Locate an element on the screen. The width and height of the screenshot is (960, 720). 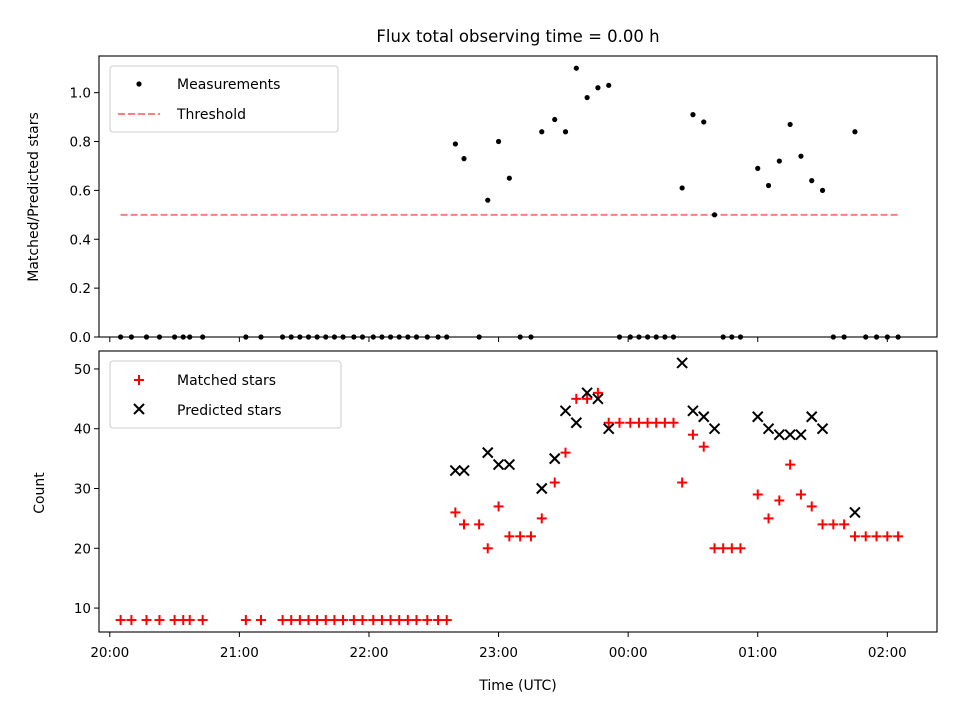
legend-predicted-label: Predicted stars is located at coordinates (229, 411).